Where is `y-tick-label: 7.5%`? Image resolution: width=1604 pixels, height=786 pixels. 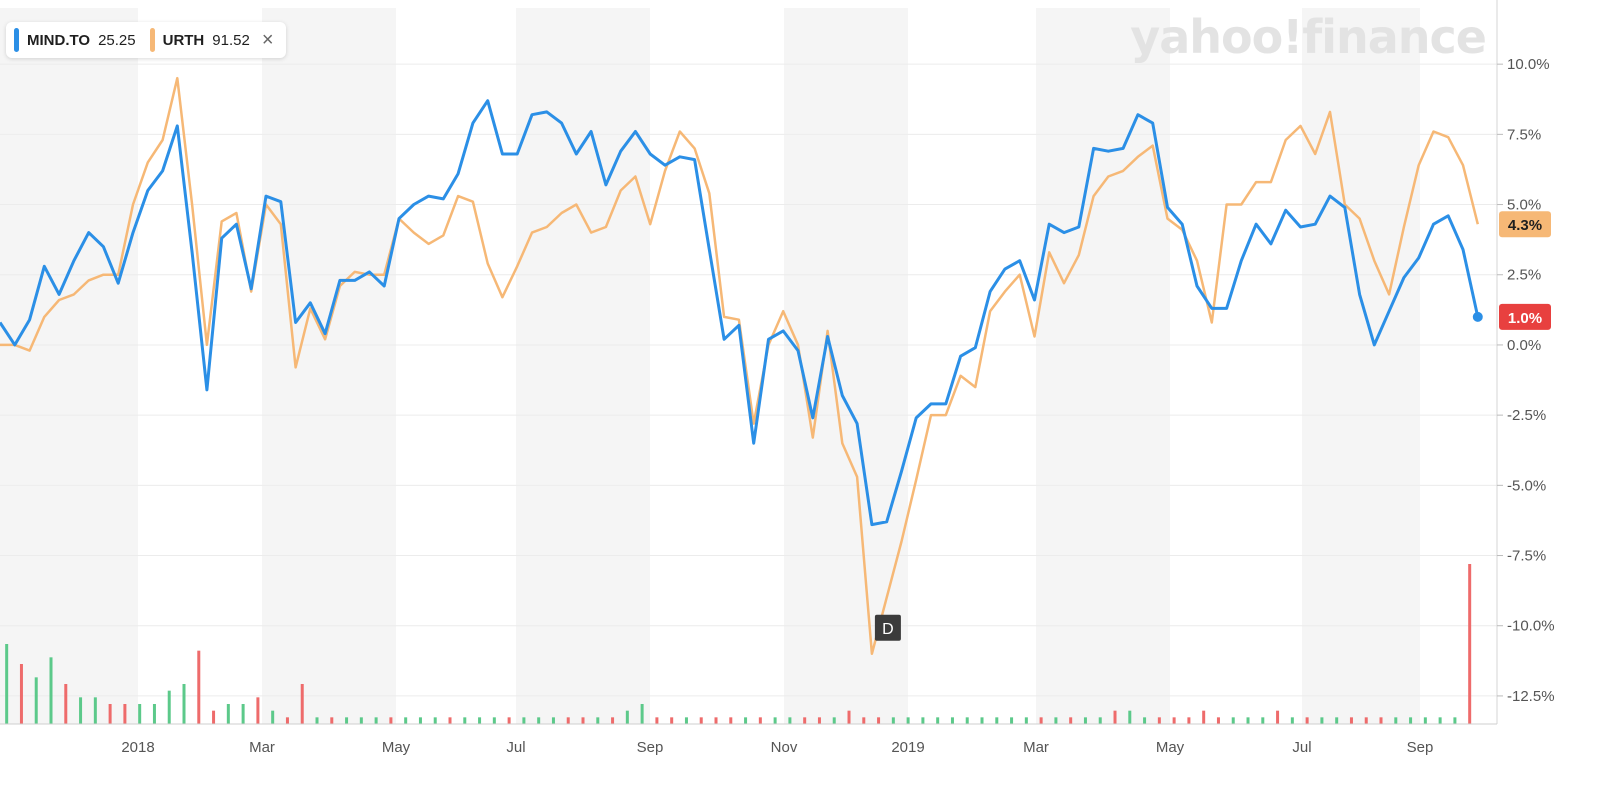 y-tick-label: 7.5% is located at coordinates (1524, 134).